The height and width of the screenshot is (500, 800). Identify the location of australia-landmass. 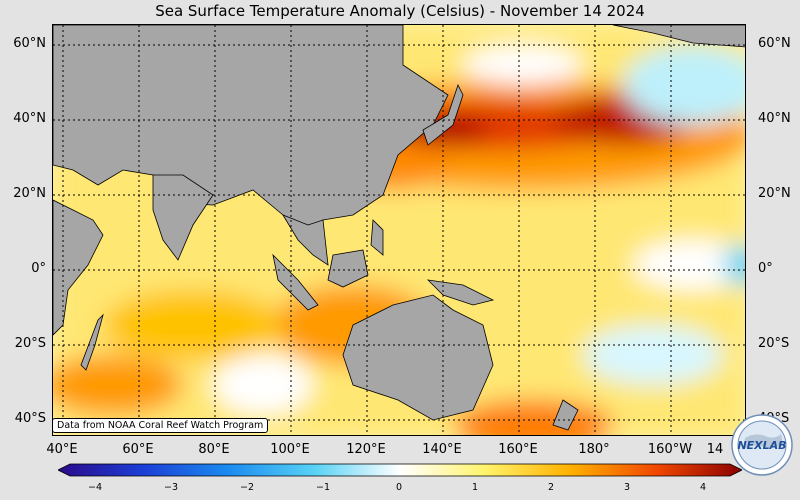
(418, 357).